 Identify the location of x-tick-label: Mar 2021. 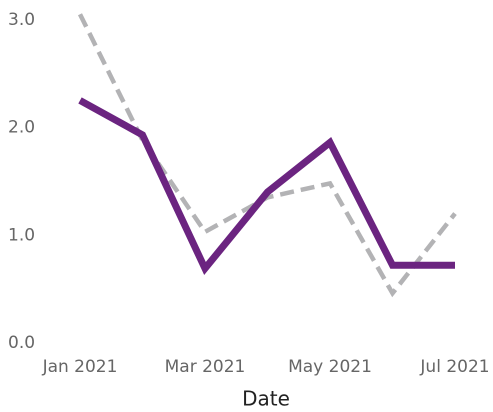
(205, 367).